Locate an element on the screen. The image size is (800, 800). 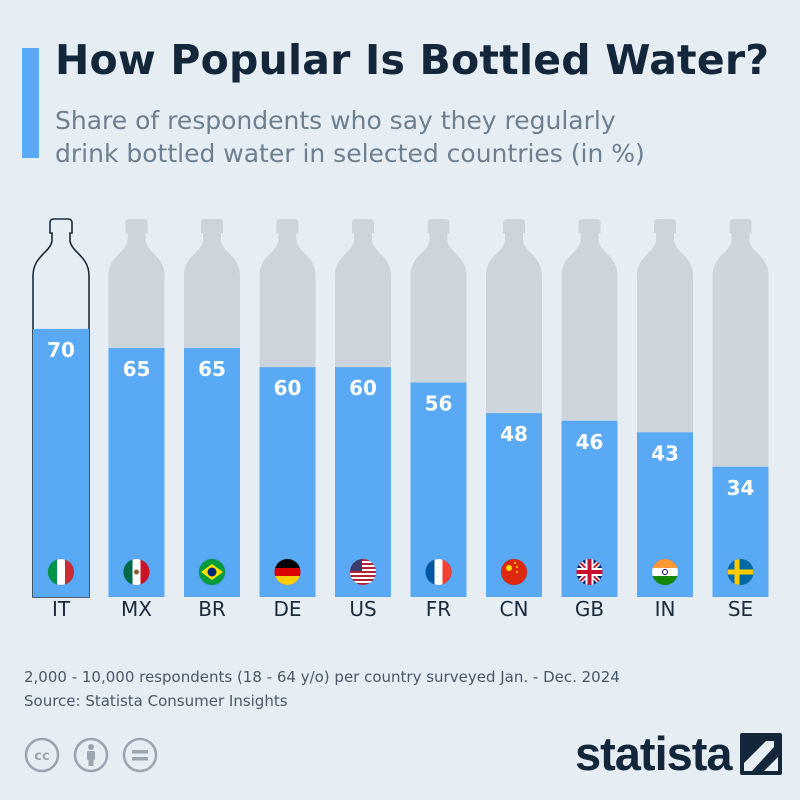
bottle-bar-se: 34 SE is located at coordinates (740, 420).